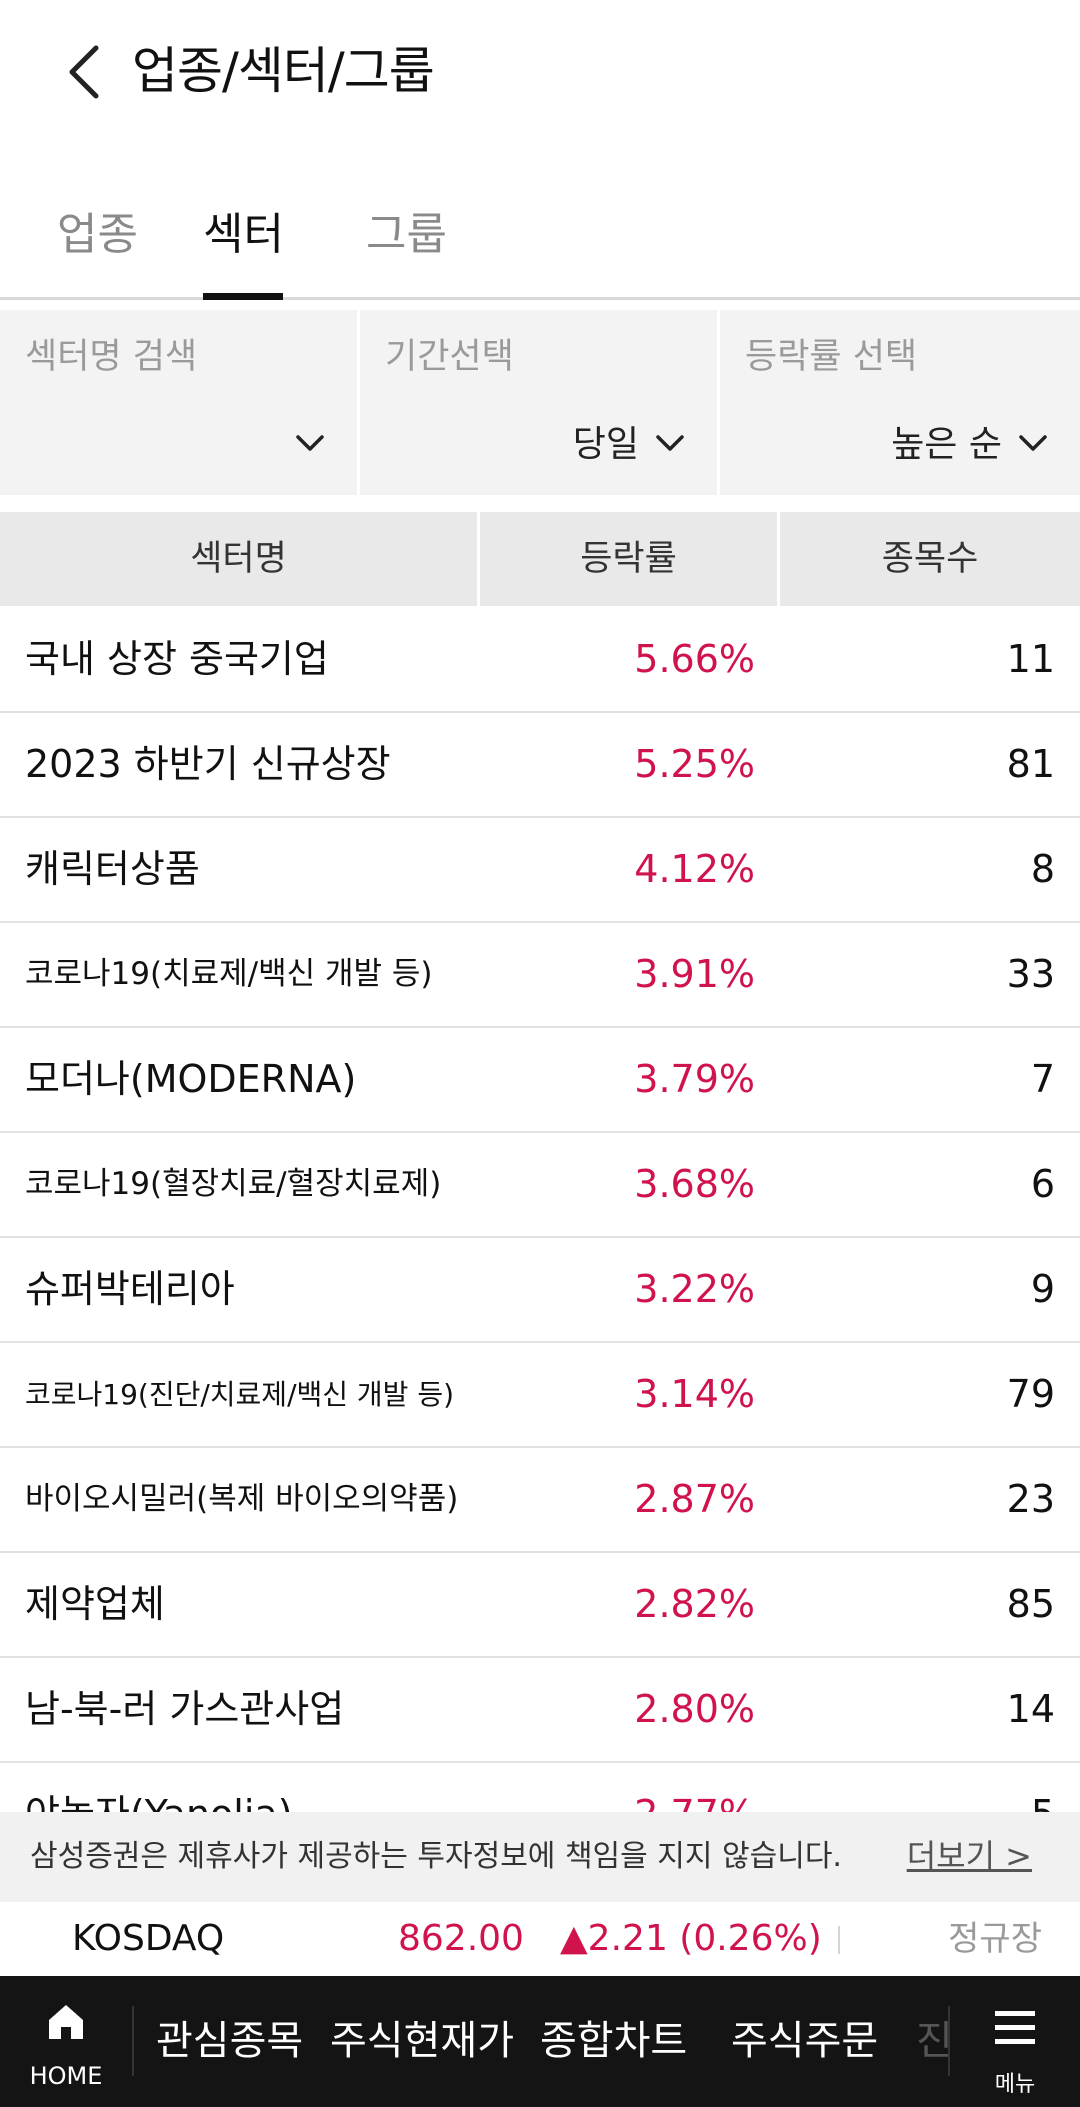  Describe the element at coordinates (1030, 1394) in the screenshot. I see `stock-count: 79` at that location.